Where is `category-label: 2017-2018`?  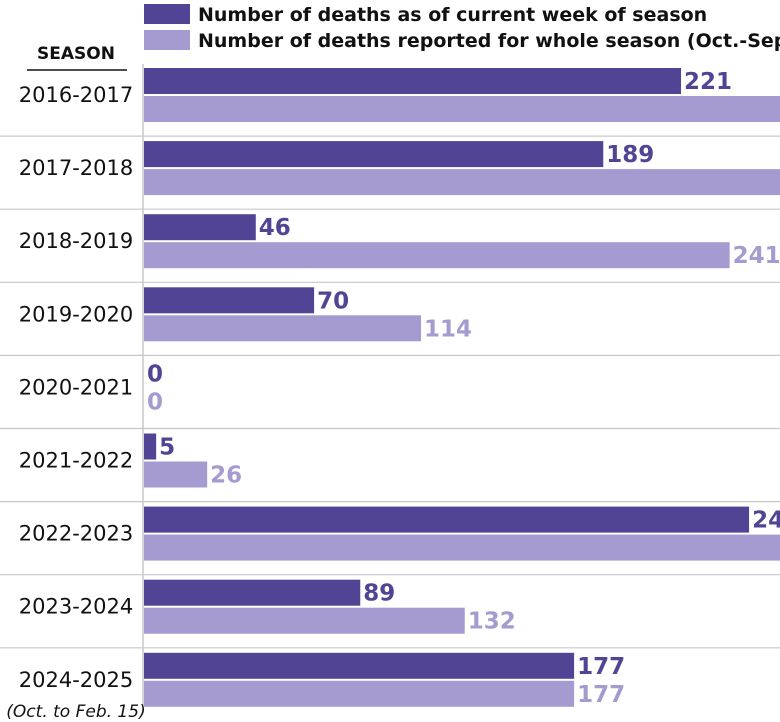
category-label: 2017-2018 is located at coordinates (76, 168).